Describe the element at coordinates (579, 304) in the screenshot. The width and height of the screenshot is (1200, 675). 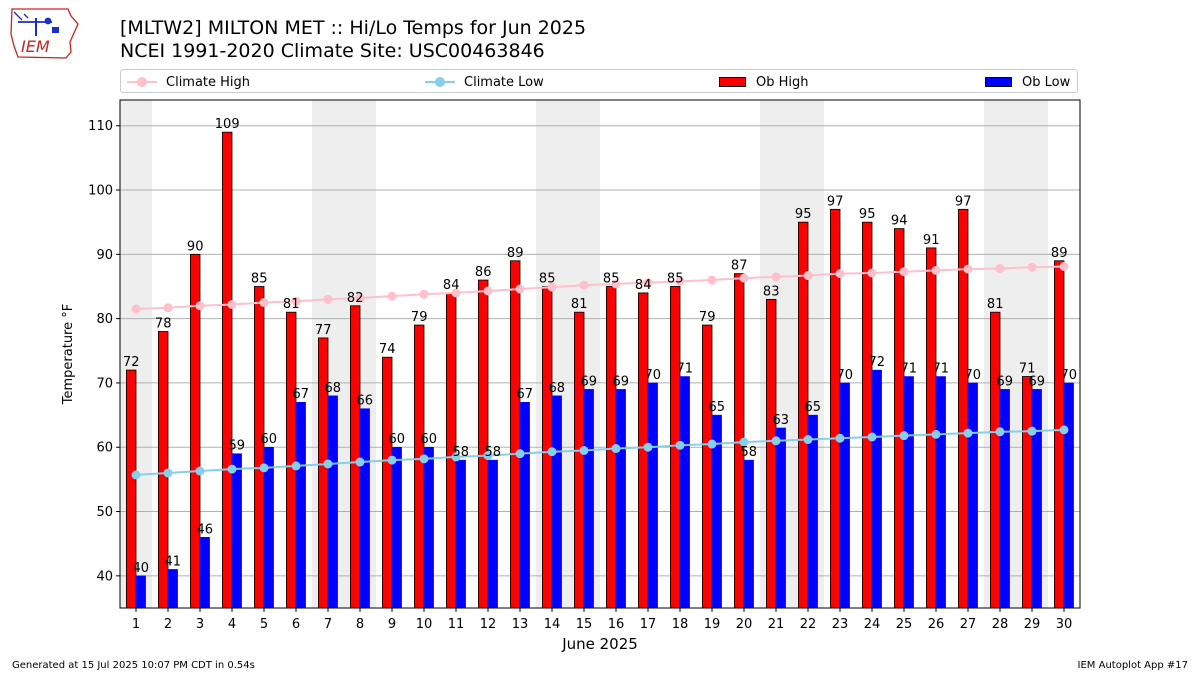
I see `data-label-ob-high: 81` at that location.